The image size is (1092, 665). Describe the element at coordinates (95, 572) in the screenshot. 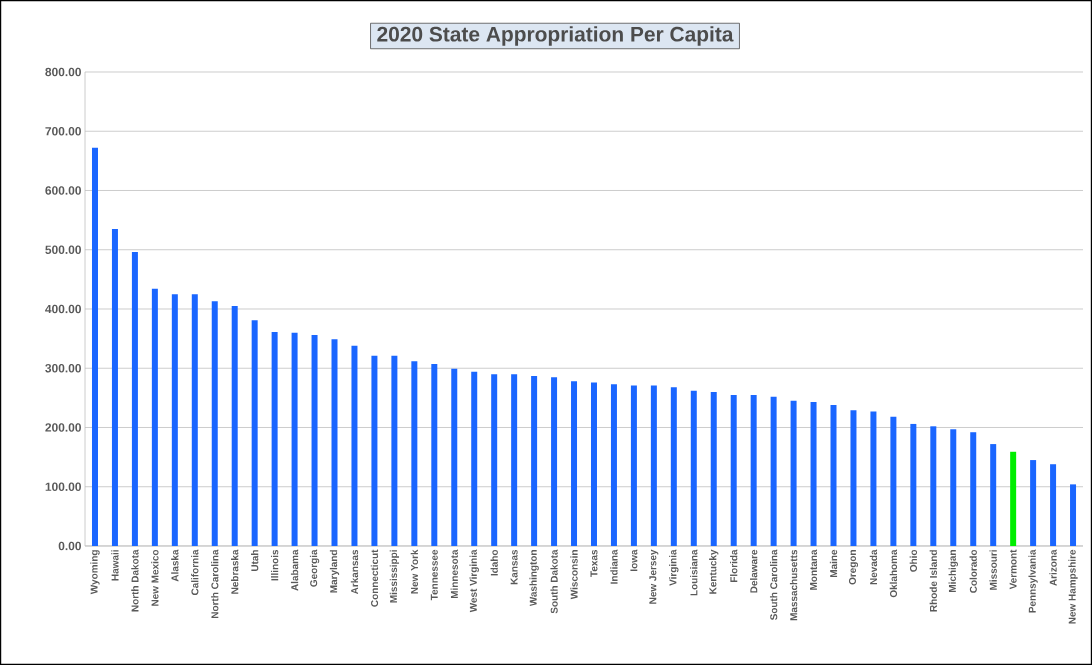

I see `x-tick-label: Wyoming` at that location.